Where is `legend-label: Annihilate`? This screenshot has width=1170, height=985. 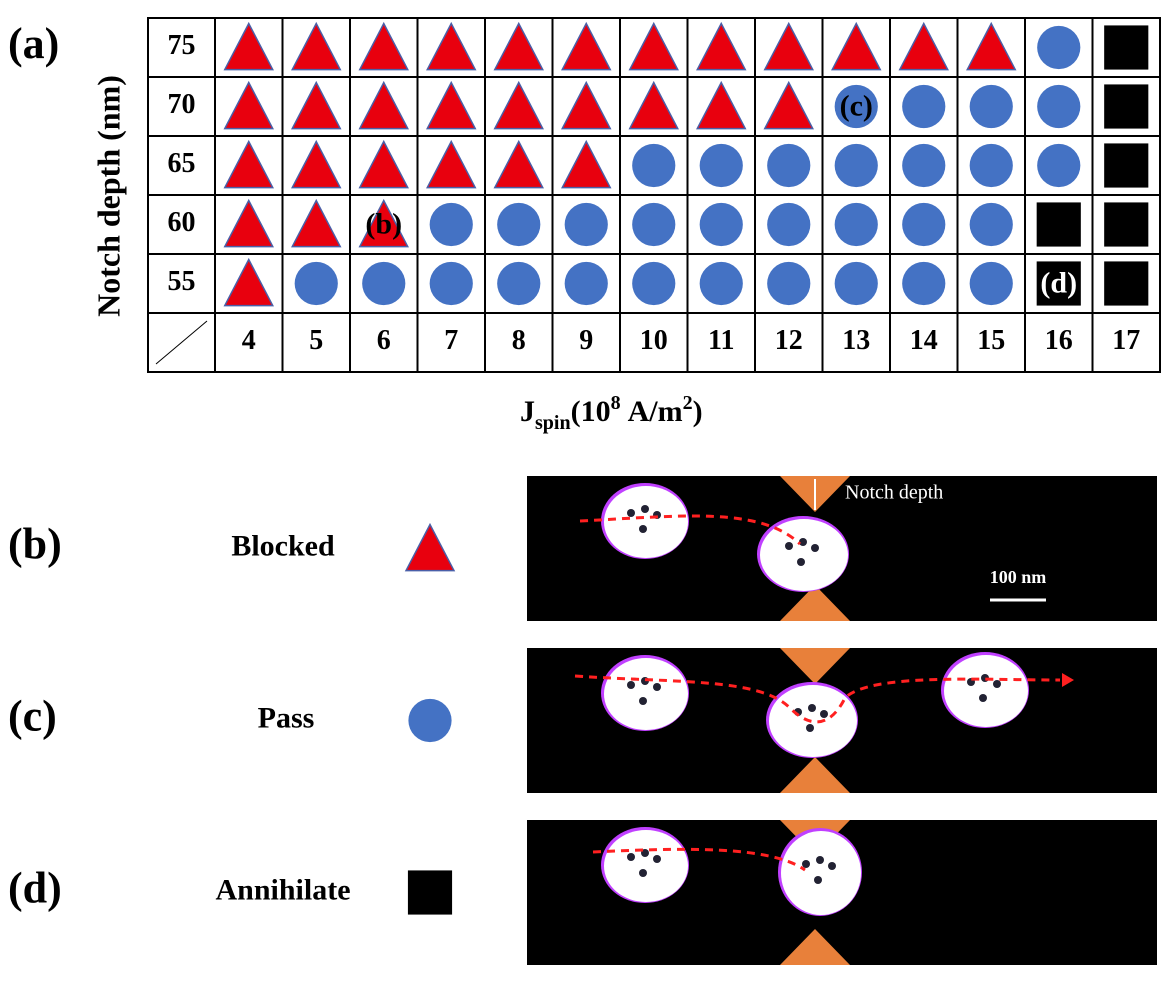
legend-label: Annihilate is located at coordinates (282, 889).